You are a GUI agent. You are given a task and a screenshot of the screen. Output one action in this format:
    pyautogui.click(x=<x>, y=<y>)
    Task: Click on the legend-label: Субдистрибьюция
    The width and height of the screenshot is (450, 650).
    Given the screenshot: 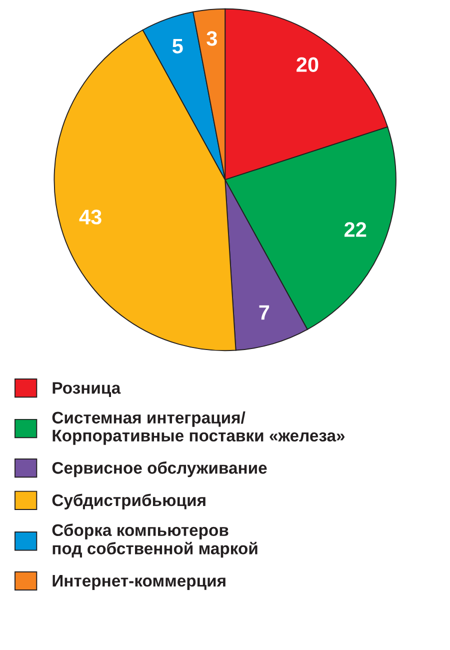 What is the action you would take?
    pyautogui.click(x=129, y=502)
    